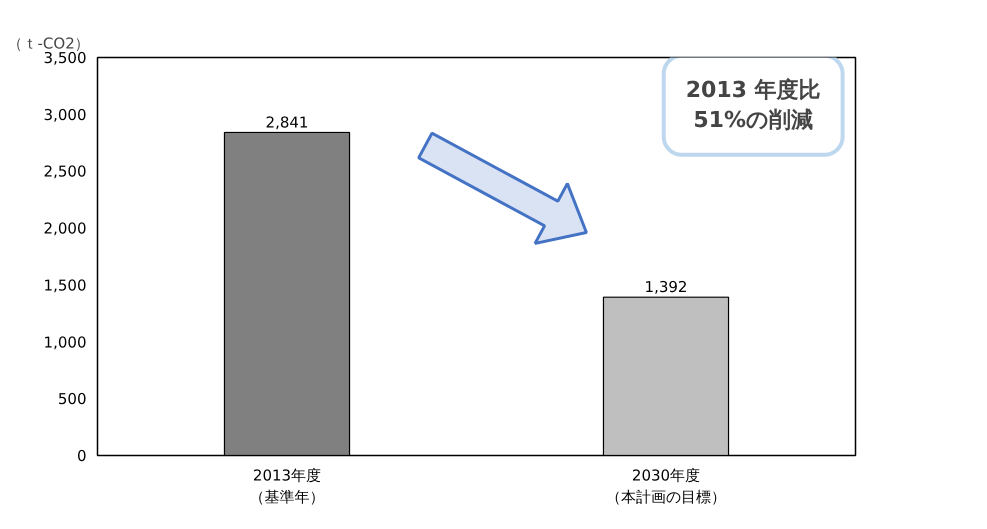 This screenshot has height=529, width=987. Describe the element at coordinates (666, 486) in the screenshot. I see `x-tick-label: 2030年度（本計画の目標）` at that location.